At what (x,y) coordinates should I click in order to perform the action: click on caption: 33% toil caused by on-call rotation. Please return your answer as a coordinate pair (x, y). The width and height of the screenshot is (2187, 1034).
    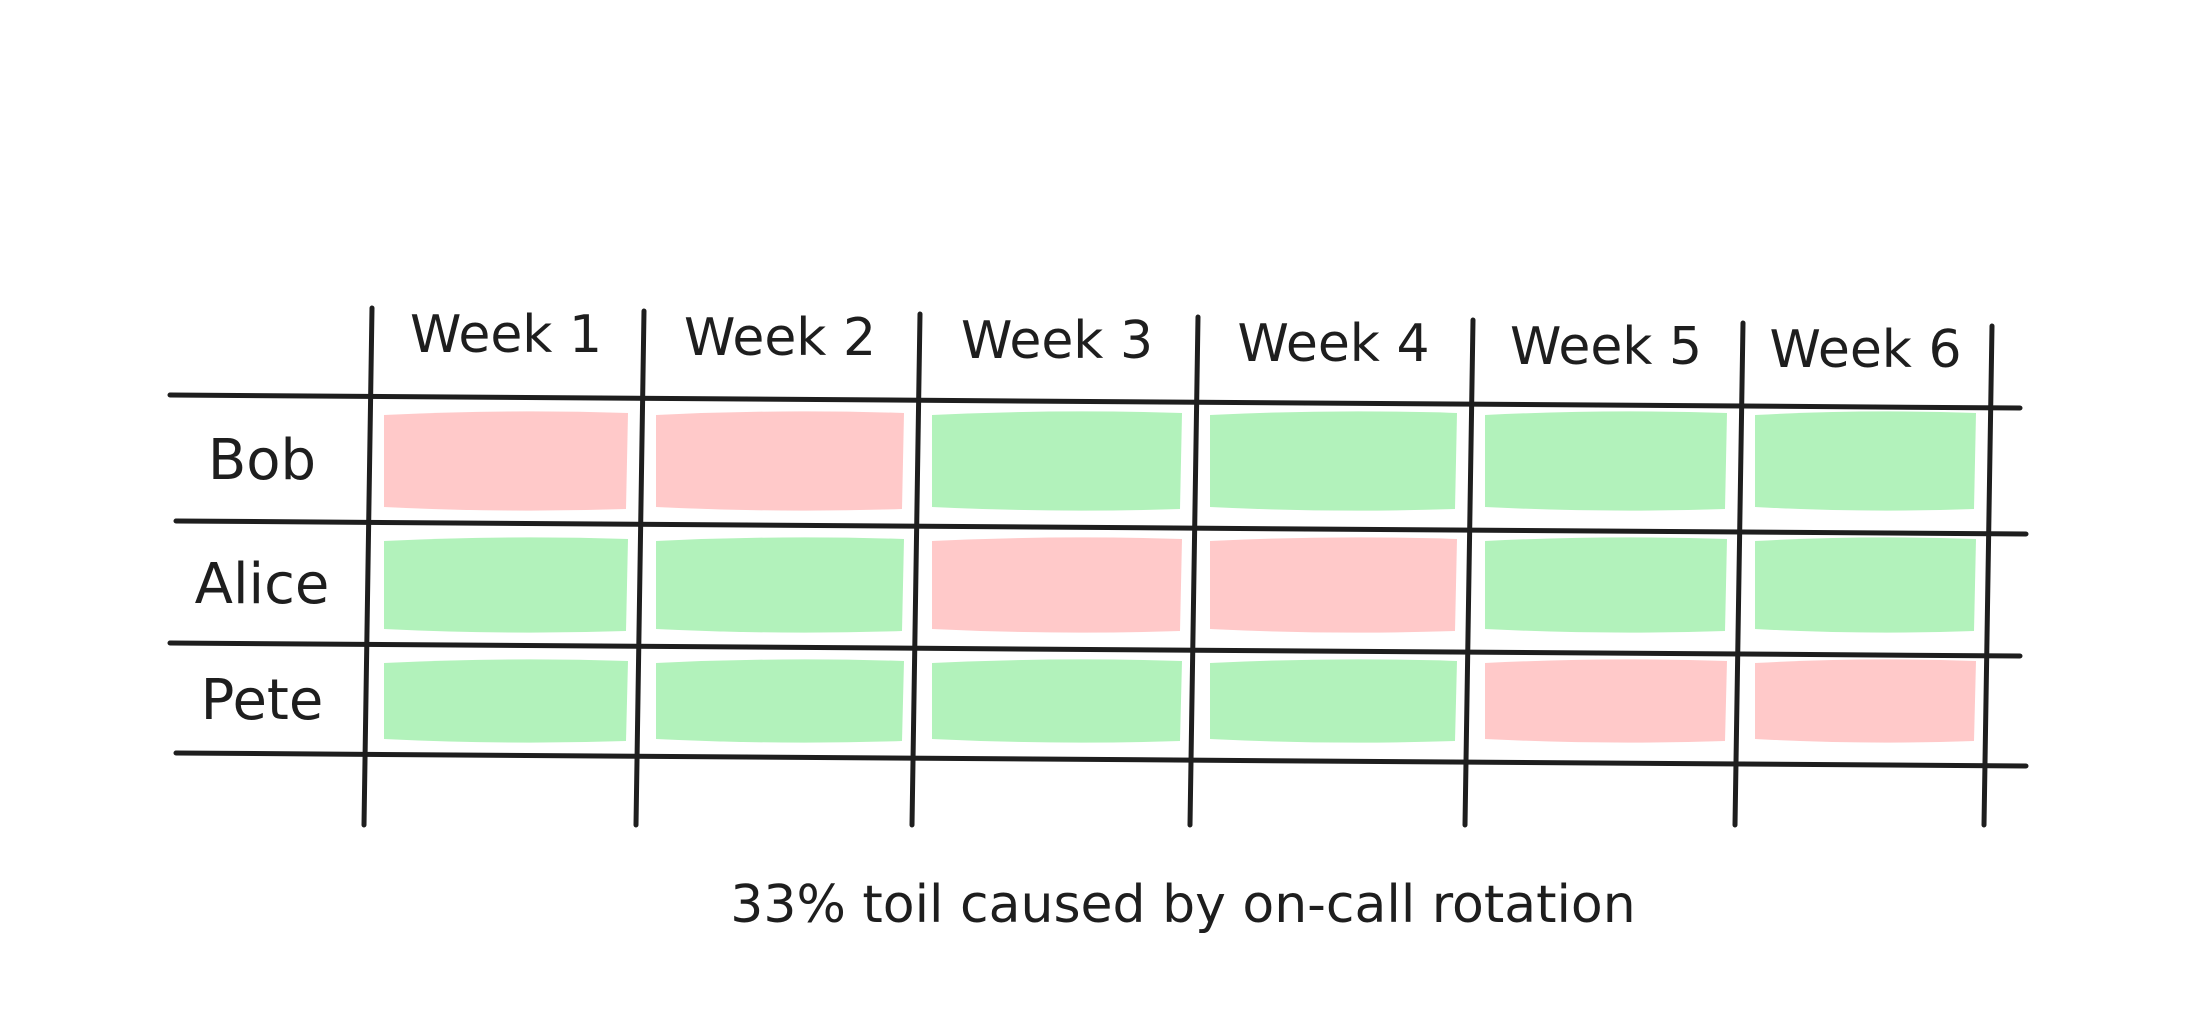
    Looking at the image, I should click on (1182, 905).